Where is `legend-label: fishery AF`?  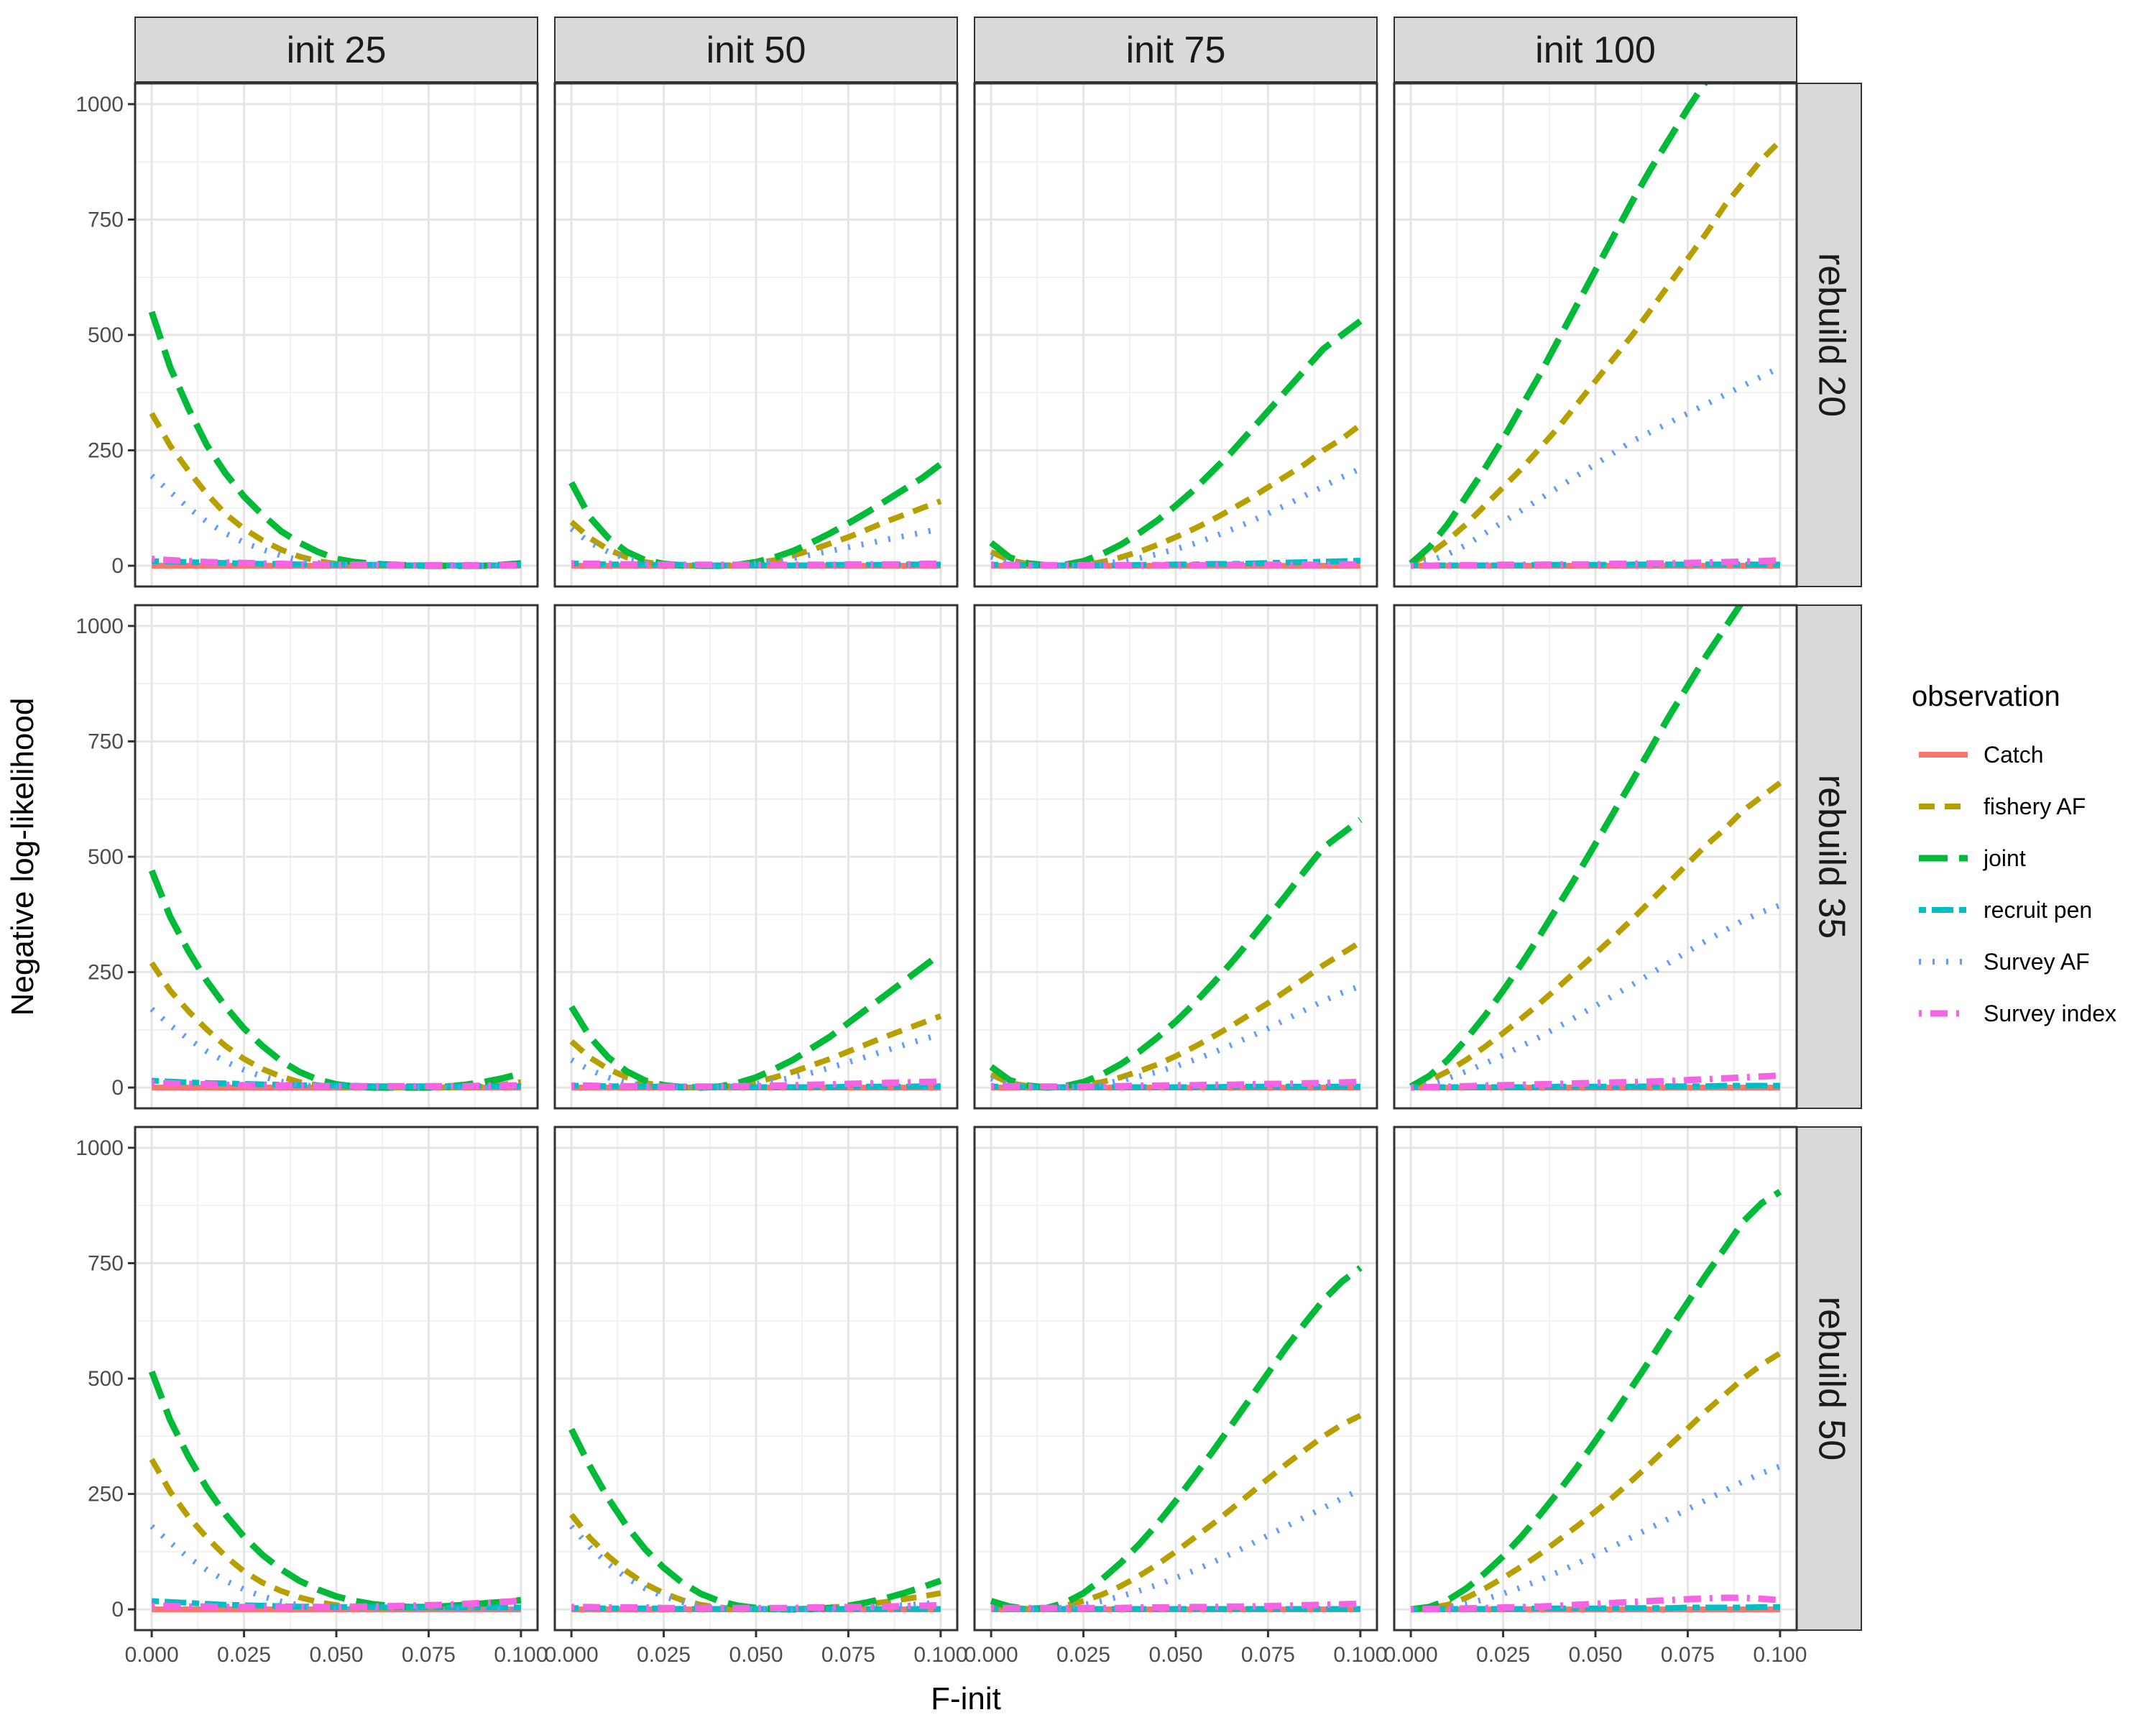 legend-label: fishery AF is located at coordinates (2035, 806).